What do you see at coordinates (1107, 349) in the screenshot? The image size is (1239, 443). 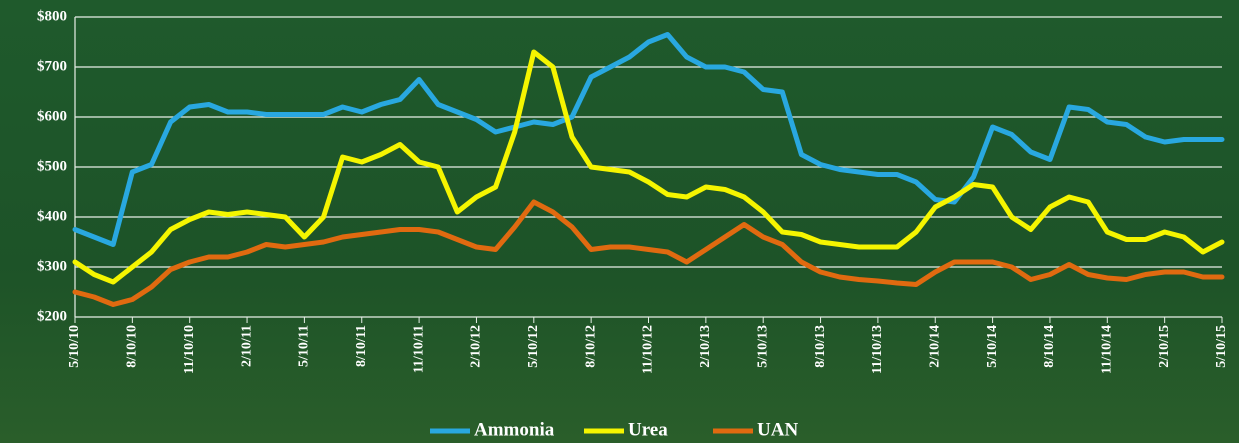 I see `x-tick-label: 11/10/14` at bounding box center [1107, 349].